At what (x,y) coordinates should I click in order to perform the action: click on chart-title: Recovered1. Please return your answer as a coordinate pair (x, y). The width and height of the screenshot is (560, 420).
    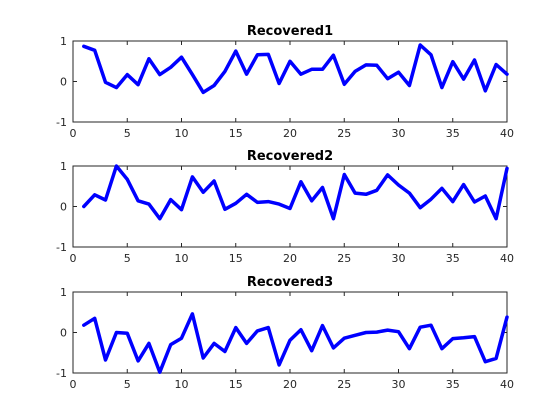
    Looking at the image, I should click on (290, 31).